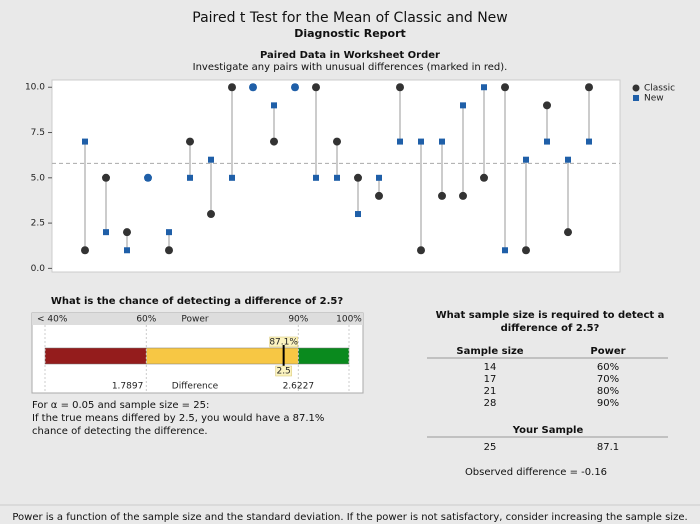 The width and height of the screenshot is (700, 524). What do you see at coordinates (38, 269) in the screenshot?
I see `y-tick-label: 0.0` at bounding box center [38, 269].